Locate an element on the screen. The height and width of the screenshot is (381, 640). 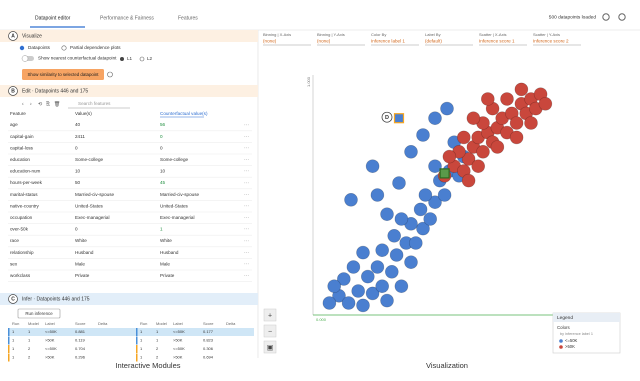
feature-value: 0 is located at coordinates (76, 147).